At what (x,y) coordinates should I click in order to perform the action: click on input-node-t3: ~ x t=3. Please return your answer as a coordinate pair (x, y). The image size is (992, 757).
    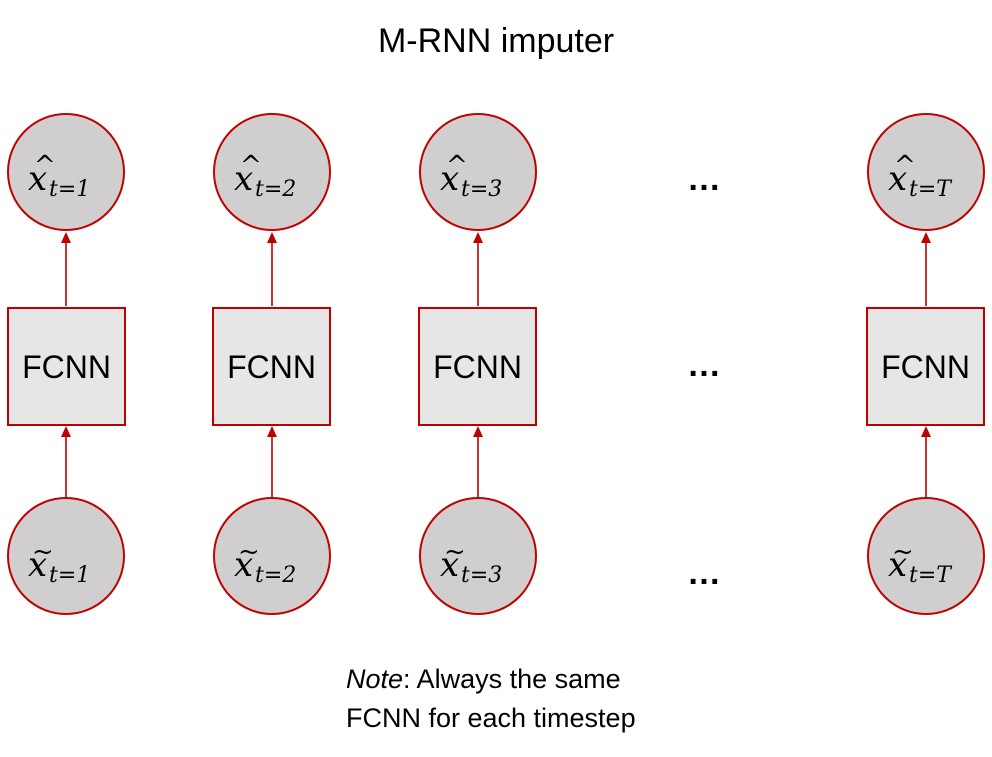
    Looking at the image, I should click on (478, 556).